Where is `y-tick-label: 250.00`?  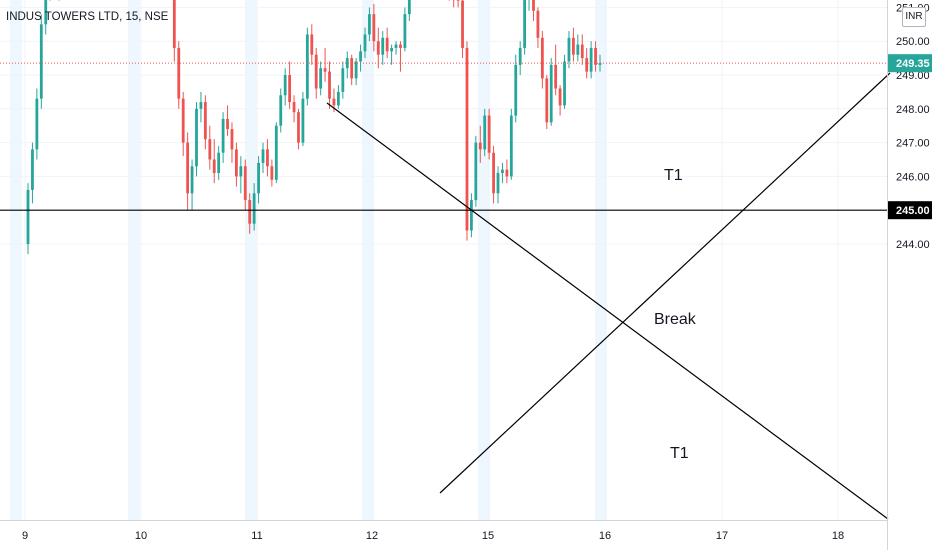 y-tick-label: 250.00 is located at coordinates (913, 42).